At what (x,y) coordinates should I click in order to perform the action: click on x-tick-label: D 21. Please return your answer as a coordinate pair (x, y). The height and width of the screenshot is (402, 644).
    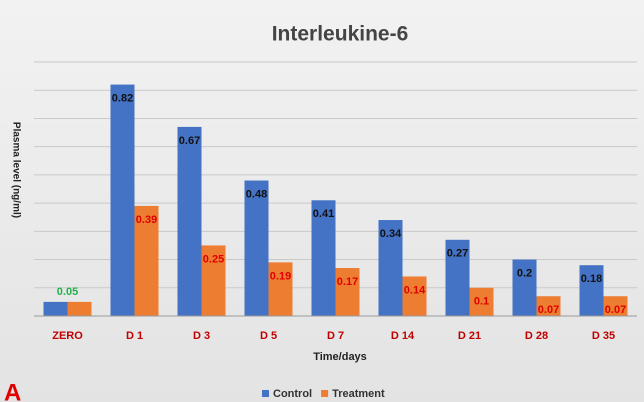
    Looking at the image, I should click on (469, 336).